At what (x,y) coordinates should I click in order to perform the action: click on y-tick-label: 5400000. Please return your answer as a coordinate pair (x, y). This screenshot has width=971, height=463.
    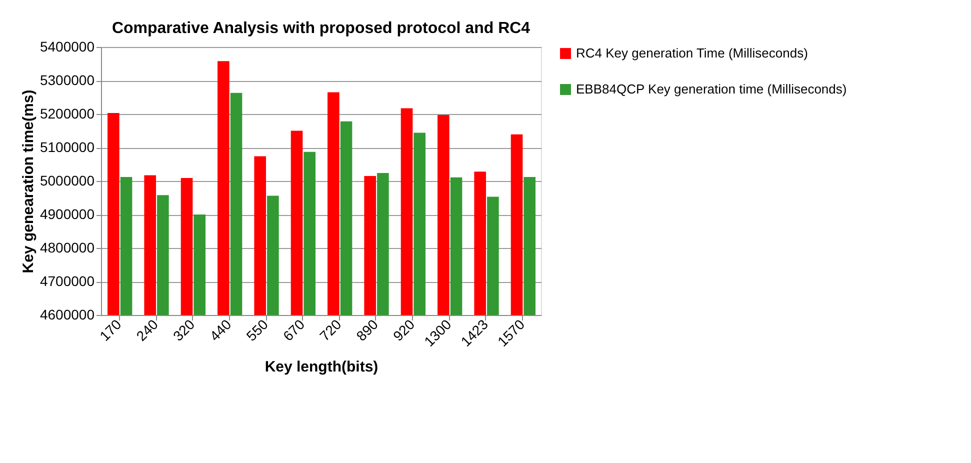
    Looking at the image, I should click on (67, 46).